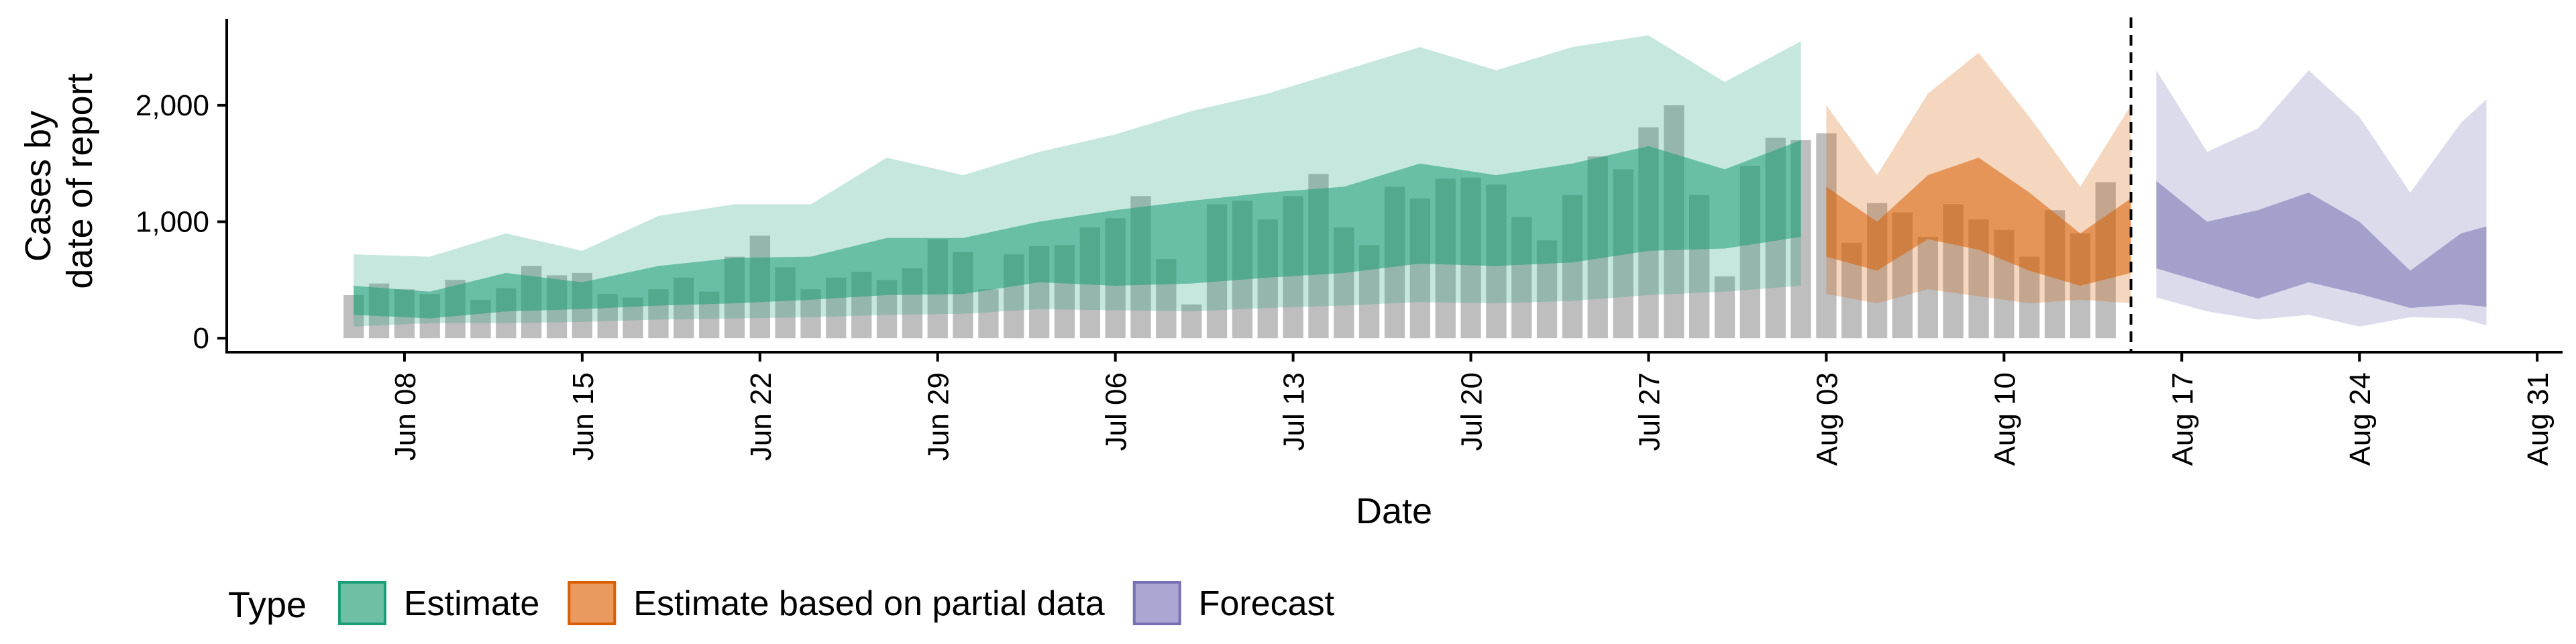  What do you see at coordinates (938, 416) in the screenshot?
I see `x-tick-label: Jun 29` at bounding box center [938, 416].